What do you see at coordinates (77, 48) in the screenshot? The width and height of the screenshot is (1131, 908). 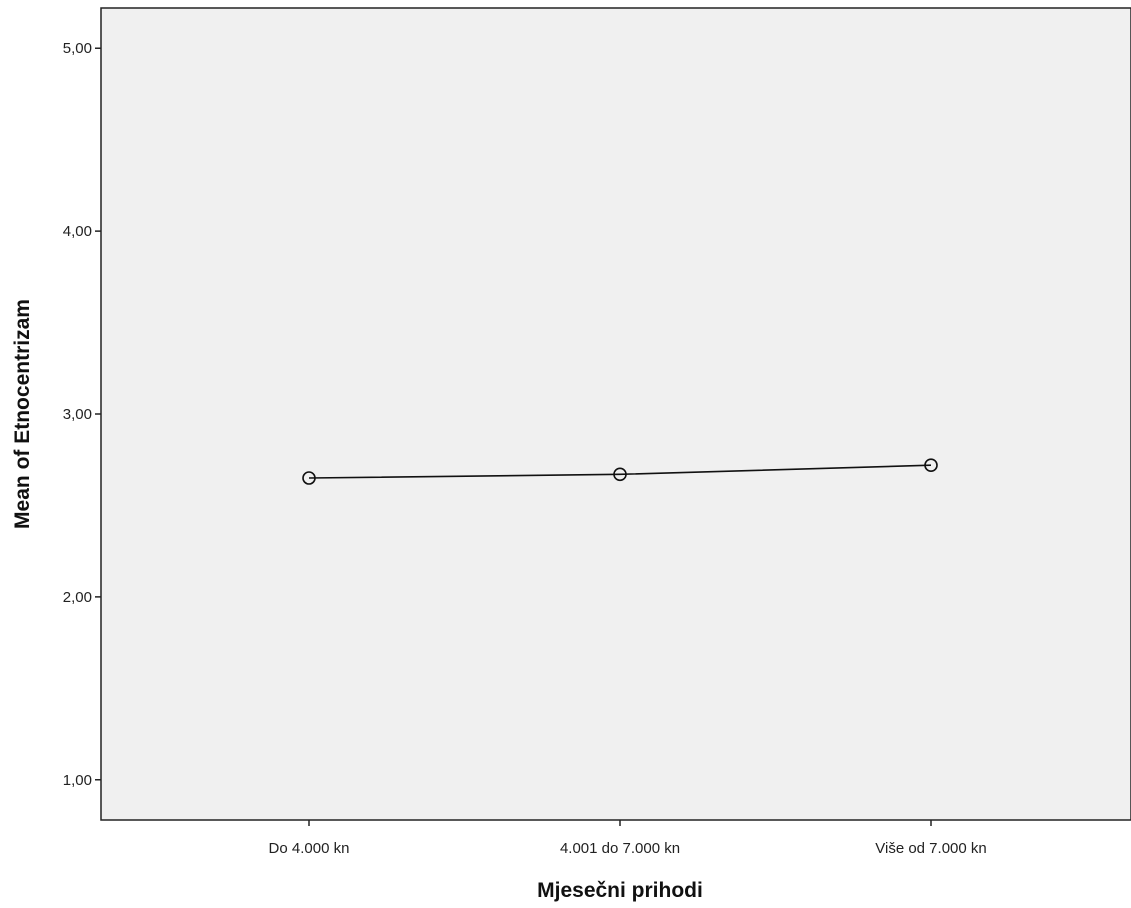 I see `y-tick-label: 5,00` at bounding box center [77, 48].